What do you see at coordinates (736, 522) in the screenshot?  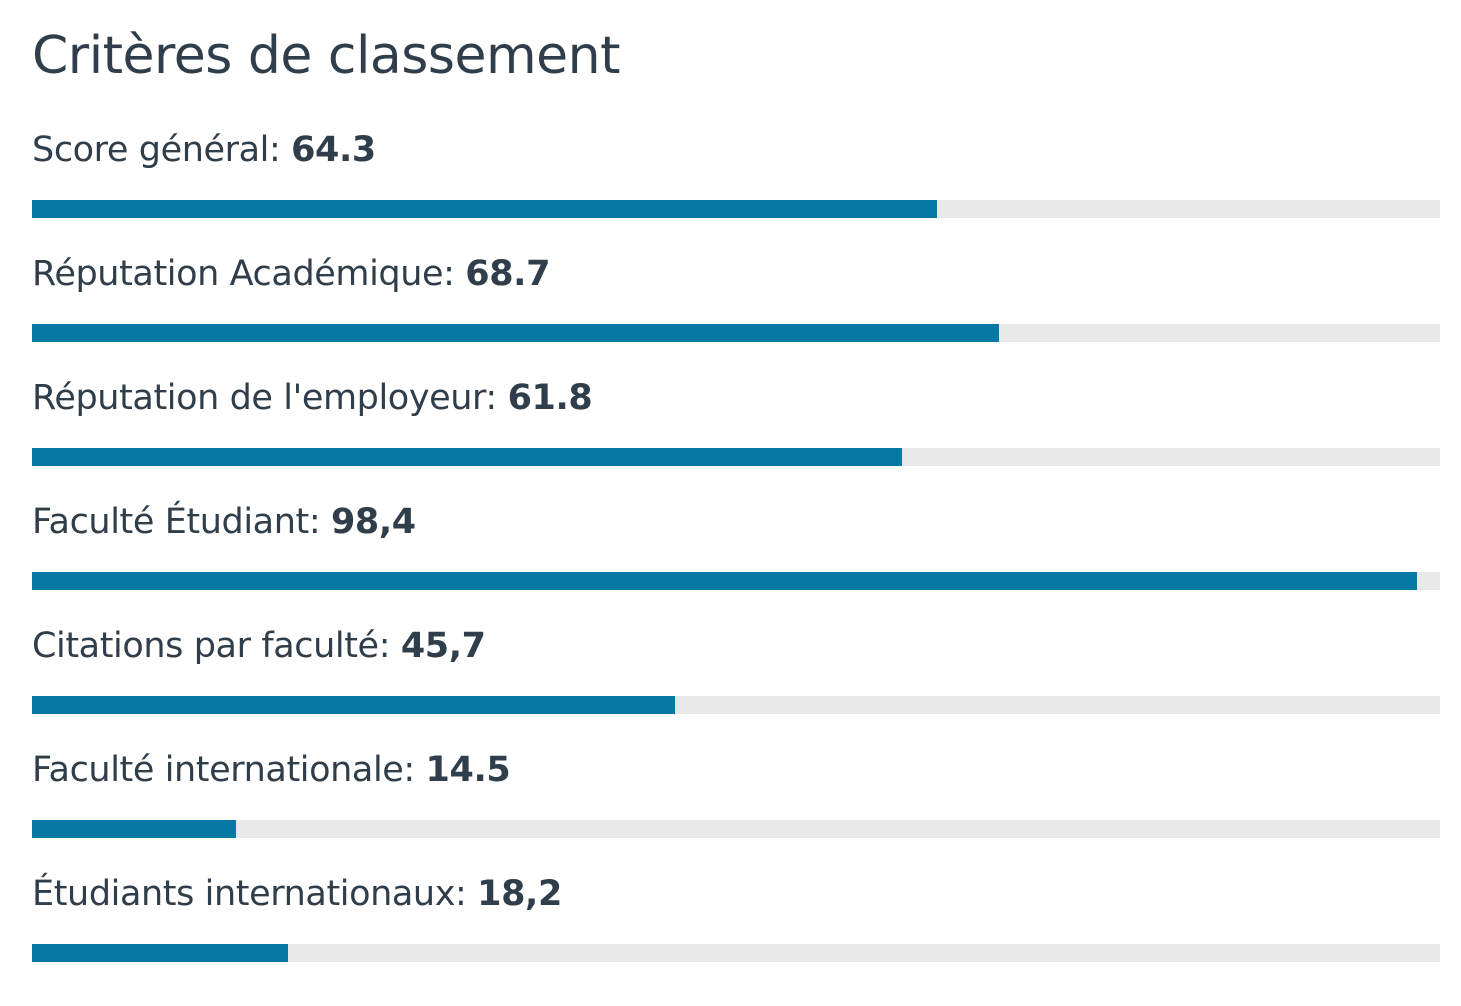 I see `criterion-label-row: Faculté Étudiant: 98,4` at bounding box center [736, 522].